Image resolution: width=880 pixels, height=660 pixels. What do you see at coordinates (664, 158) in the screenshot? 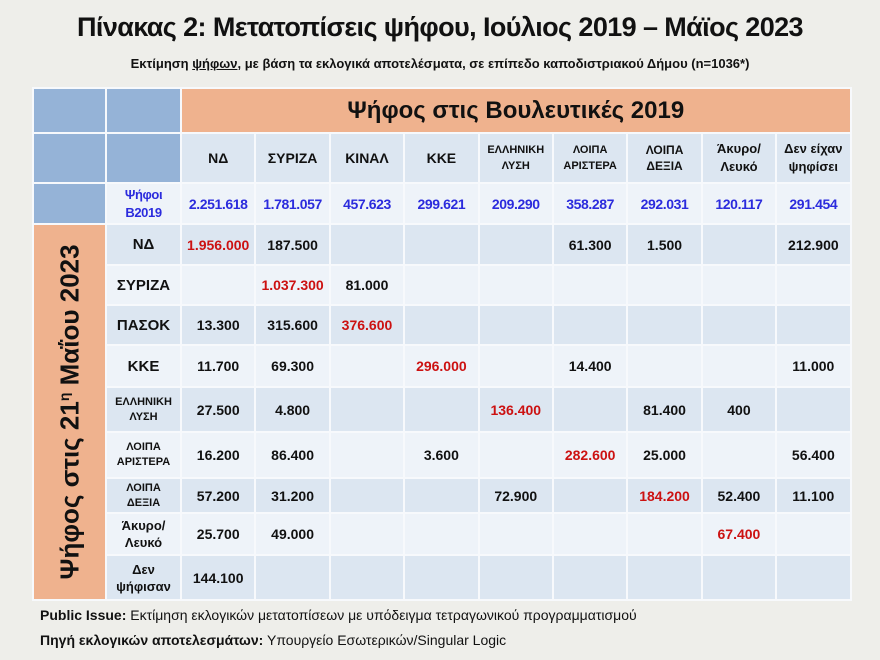
I see `column-header: ΛΟΙΠΑ ΔΕΞΙΑ` at bounding box center [664, 158].